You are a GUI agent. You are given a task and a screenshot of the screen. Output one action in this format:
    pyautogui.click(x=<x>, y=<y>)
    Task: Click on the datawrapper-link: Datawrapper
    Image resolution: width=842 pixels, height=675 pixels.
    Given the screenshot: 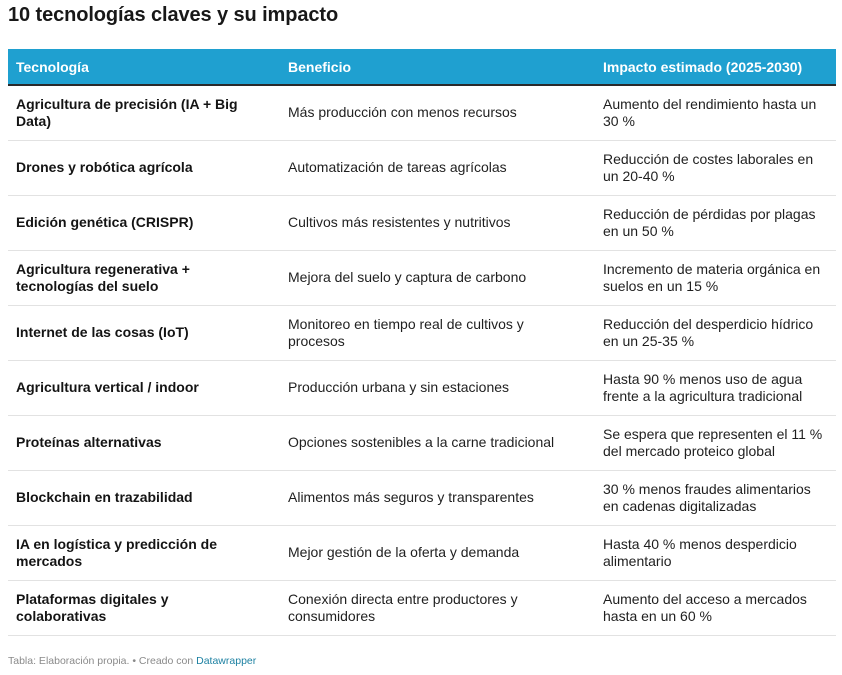 What is the action you would take?
    pyautogui.click(x=226, y=661)
    